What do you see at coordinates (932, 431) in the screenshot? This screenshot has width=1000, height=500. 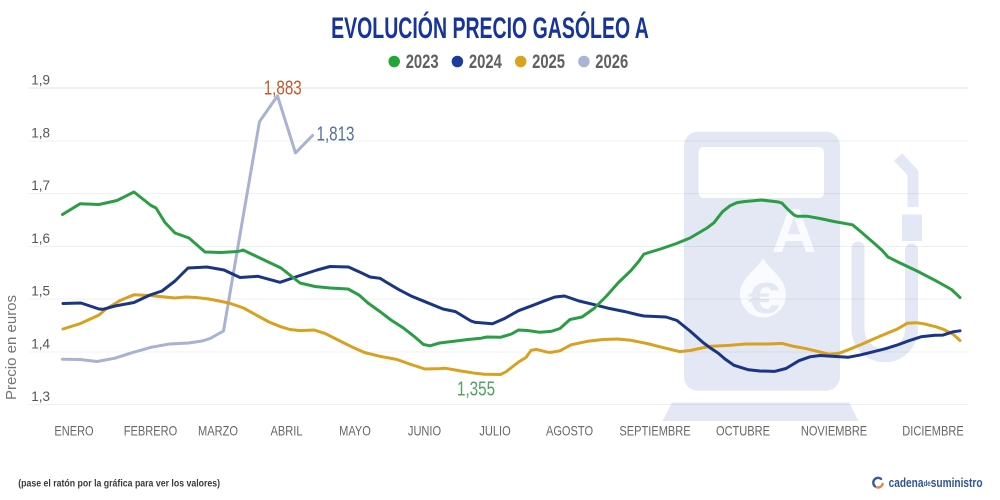 I see `svg-text: DICIEMBRE` at bounding box center [932, 431].